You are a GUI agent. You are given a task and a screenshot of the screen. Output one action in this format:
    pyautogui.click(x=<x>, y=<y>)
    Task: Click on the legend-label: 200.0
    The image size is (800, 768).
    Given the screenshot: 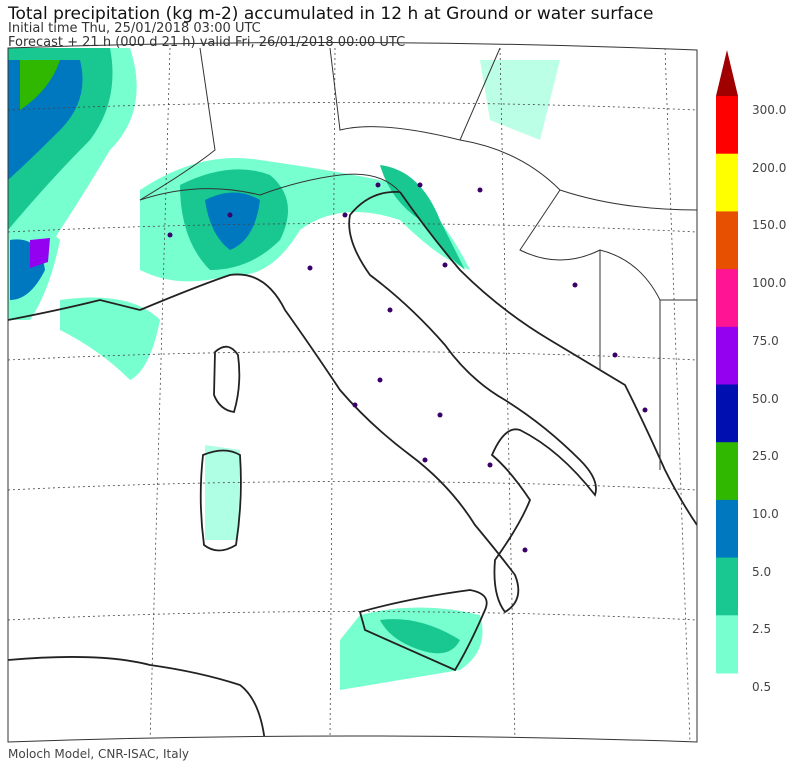 What is the action you would take?
    pyautogui.click(x=769, y=167)
    